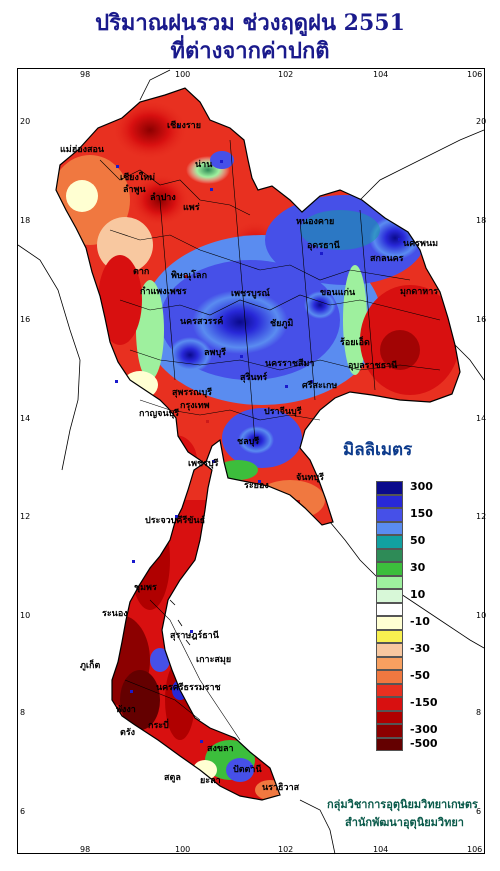  Describe the element at coordinates (424, 743) in the screenshot. I see `legend-label: -500` at that location.